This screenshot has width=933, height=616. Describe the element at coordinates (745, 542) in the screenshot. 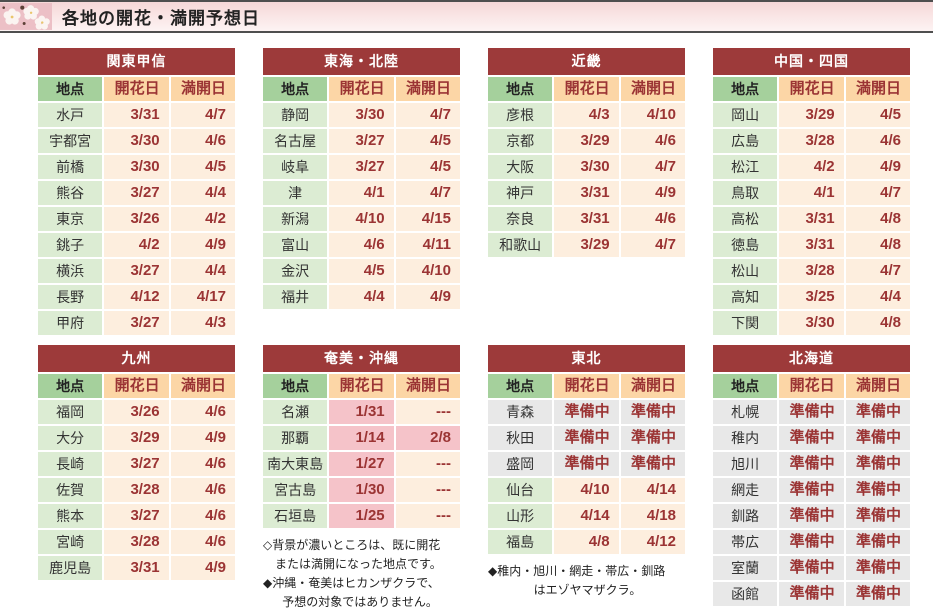

I see `location-cell: 帯広` at that location.